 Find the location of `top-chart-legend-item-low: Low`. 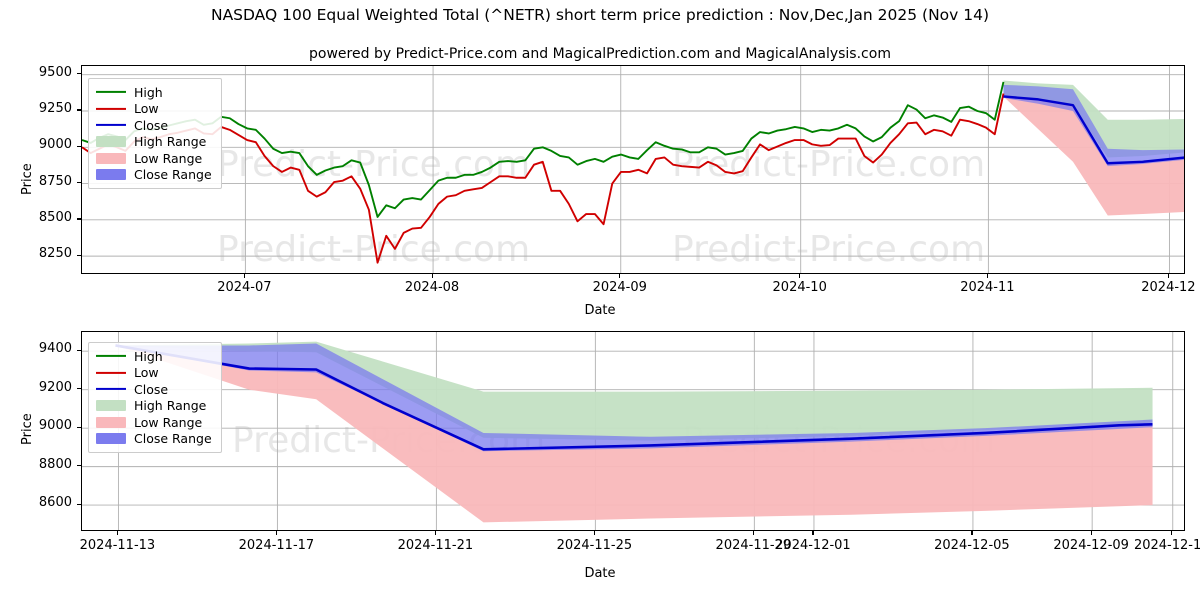

top-chart-legend-item-low: Low is located at coordinates (154, 109).